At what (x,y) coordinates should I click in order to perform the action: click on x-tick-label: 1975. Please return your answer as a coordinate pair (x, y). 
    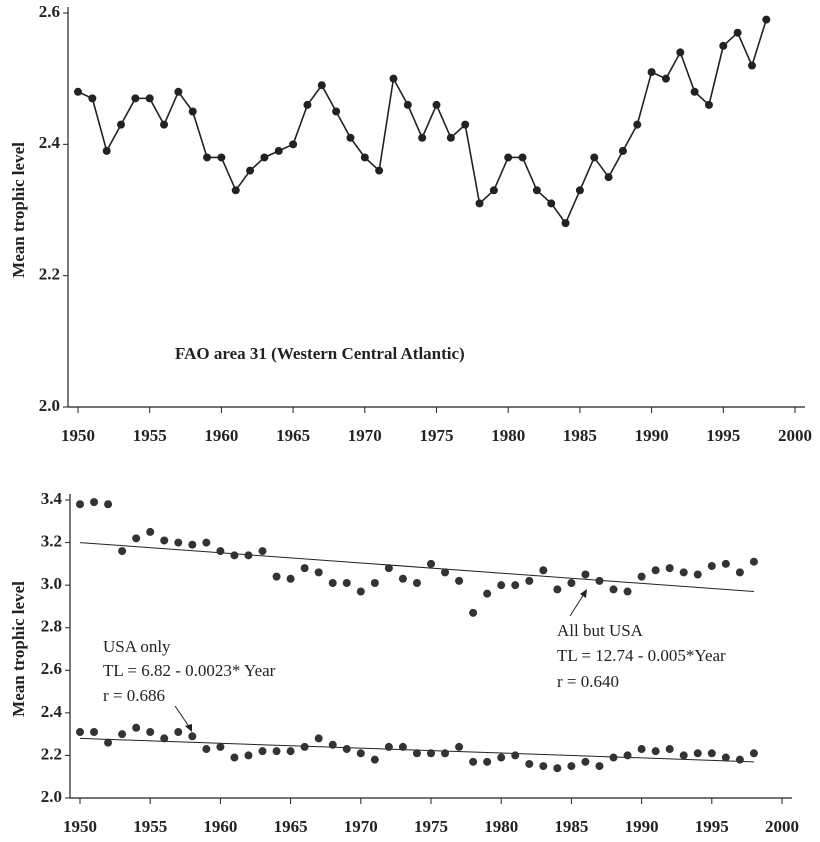
    Looking at the image, I should click on (431, 826).